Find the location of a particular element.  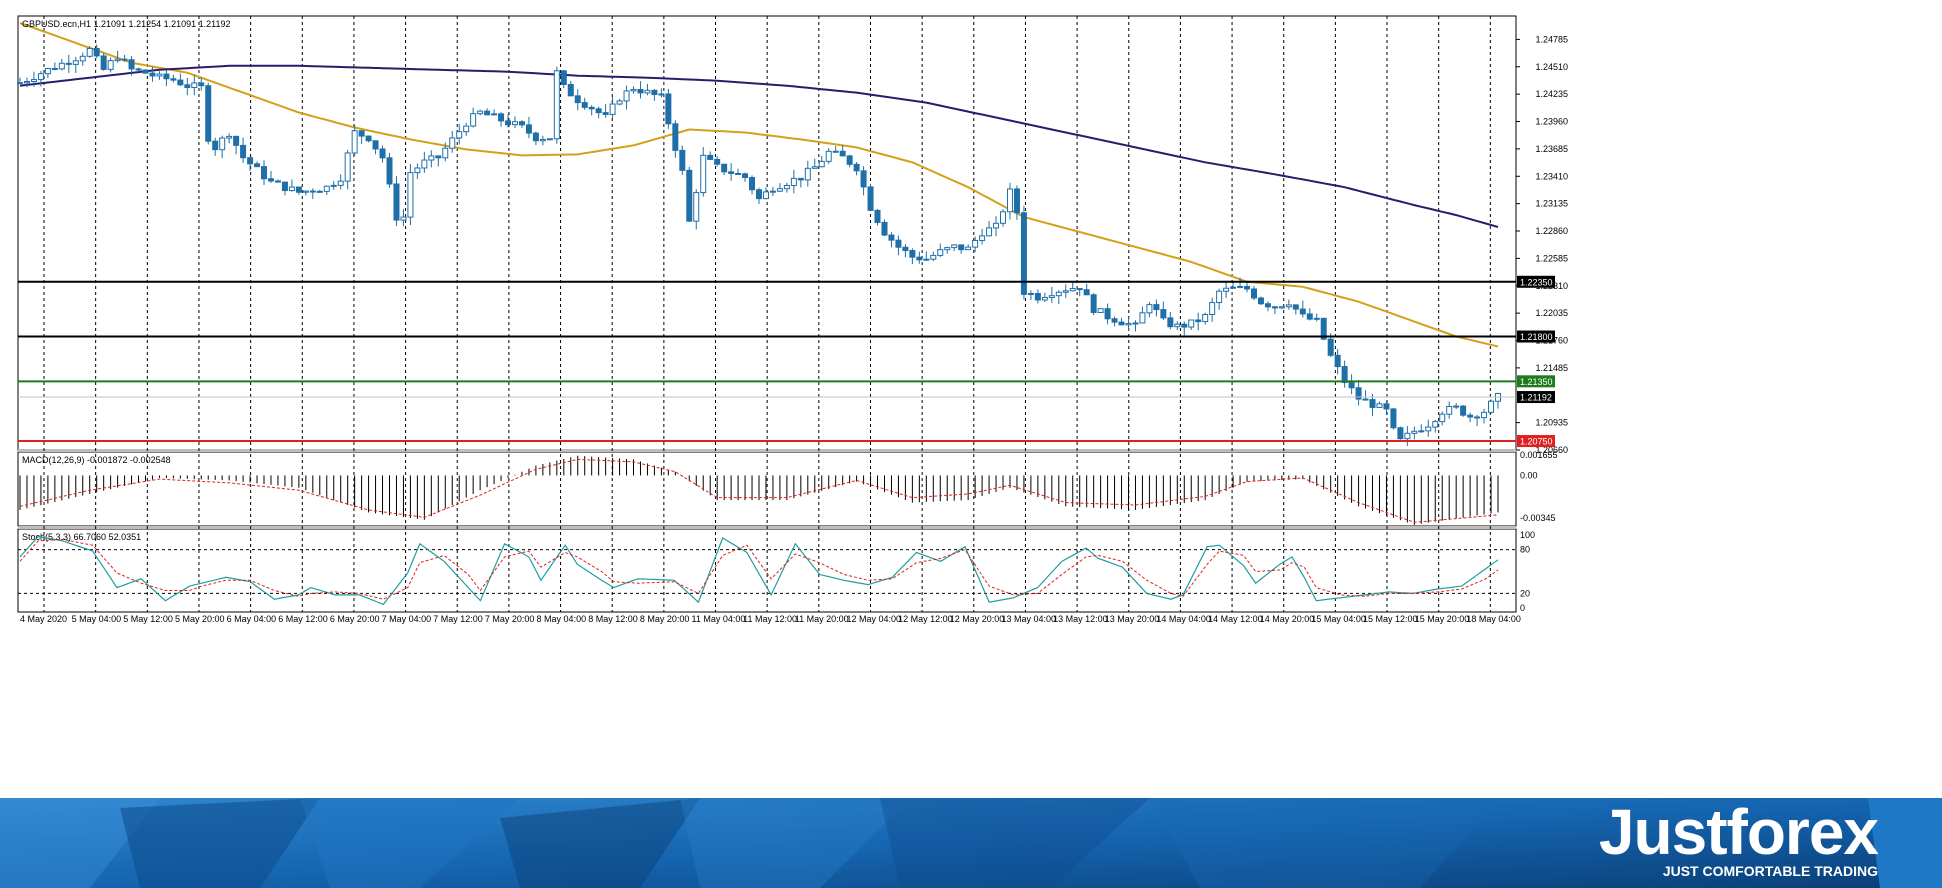

x-tick-label: 12 May 12:00 is located at coordinates (925, 619).